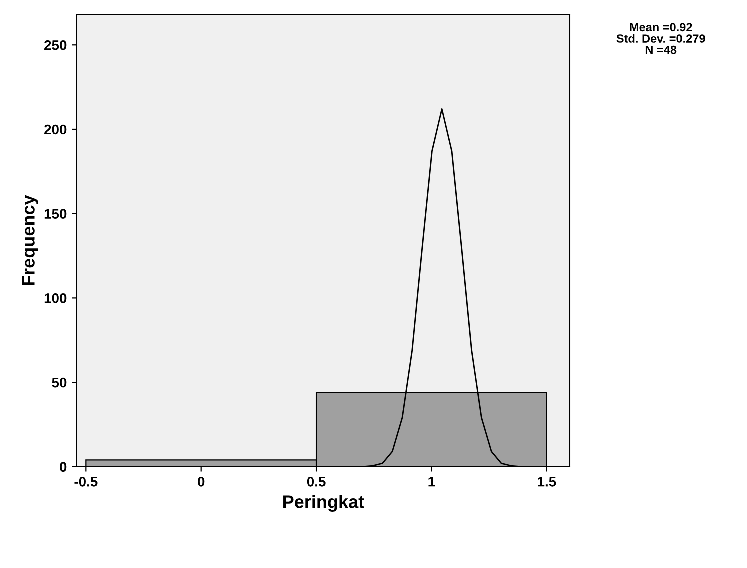  Describe the element at coordinates (661, 27) in the screenshot. I see `text: Mean =0.92` at that location.